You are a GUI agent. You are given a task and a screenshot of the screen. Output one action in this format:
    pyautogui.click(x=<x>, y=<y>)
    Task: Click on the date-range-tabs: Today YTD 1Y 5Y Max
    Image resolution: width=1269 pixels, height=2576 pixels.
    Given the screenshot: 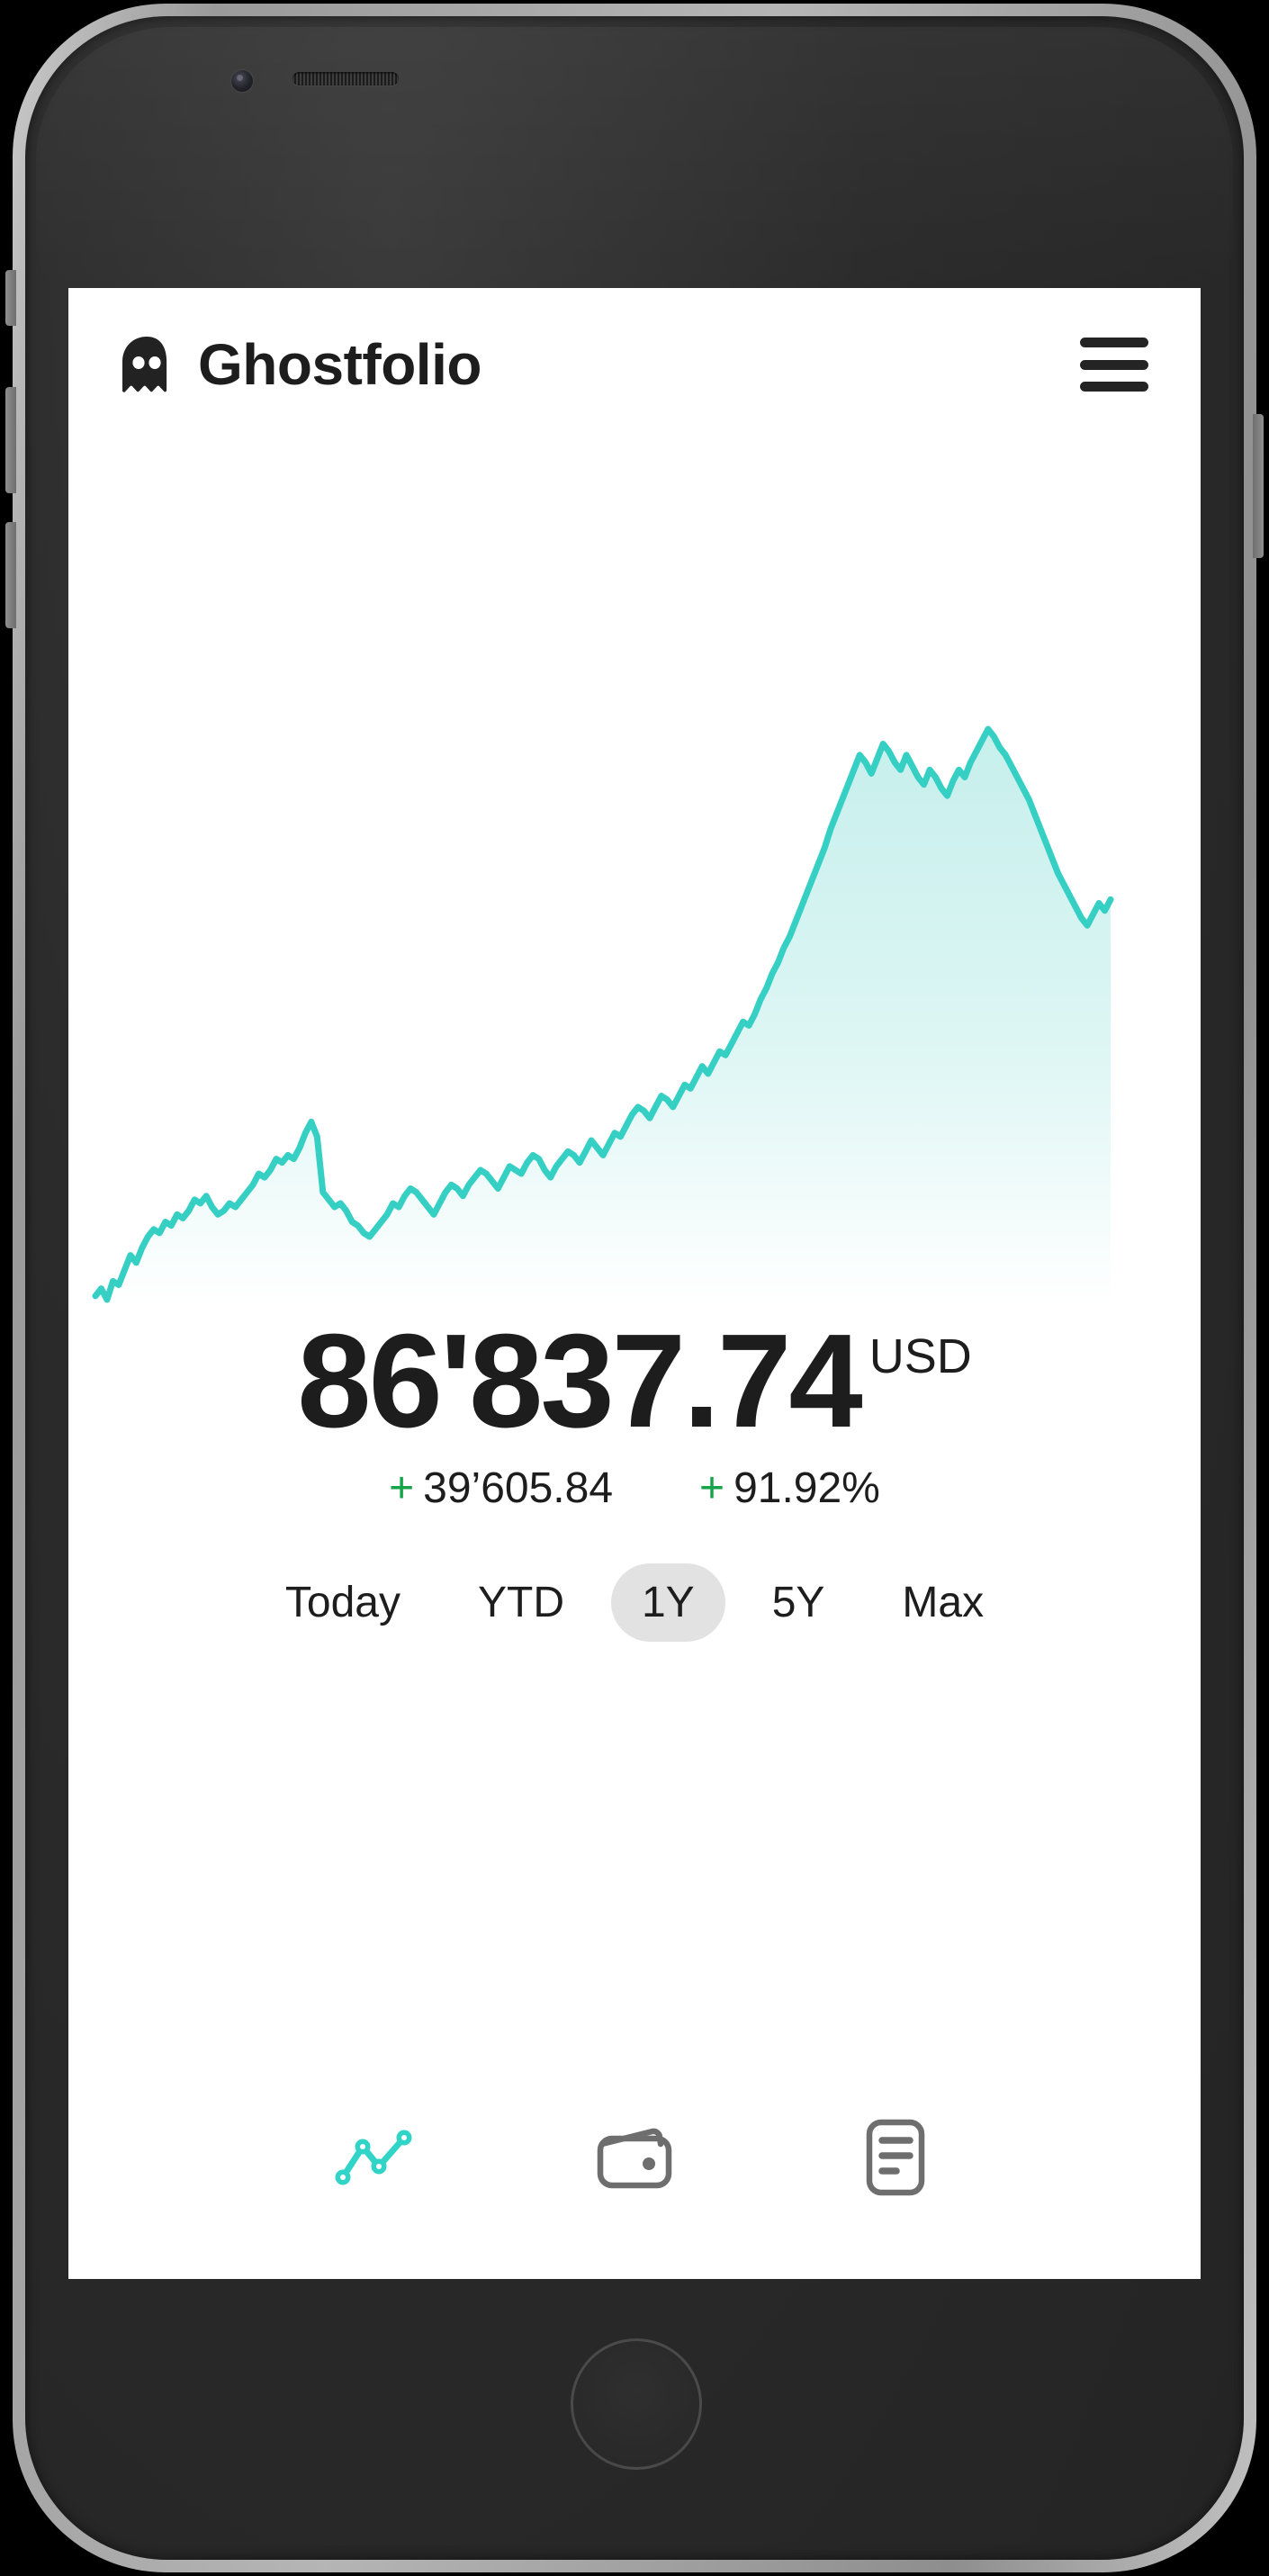 What is the action you would take?
    pyautogui.click(x=634, y=1602)
    